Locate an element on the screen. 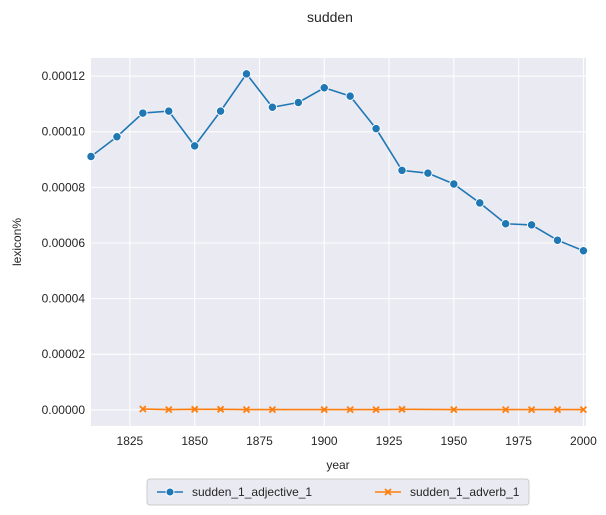 The height and width of the screenshot is (515, 606). x-tick-label: 1900 is located at coordinates (324, 441).